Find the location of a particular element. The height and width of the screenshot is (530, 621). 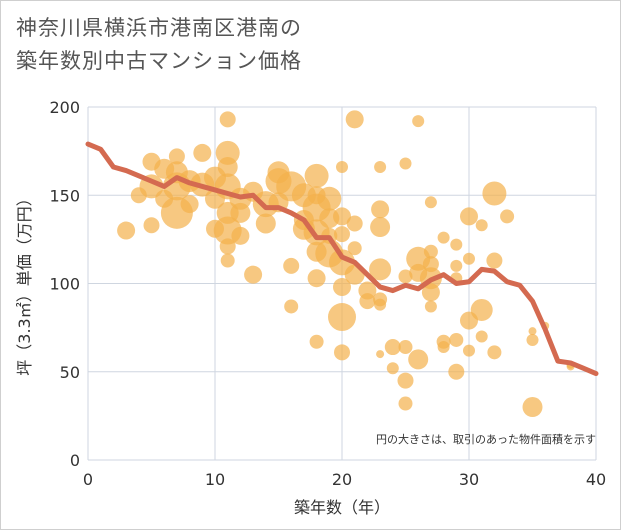

y-tick-label: 150 is located at coordinates (64, 195).